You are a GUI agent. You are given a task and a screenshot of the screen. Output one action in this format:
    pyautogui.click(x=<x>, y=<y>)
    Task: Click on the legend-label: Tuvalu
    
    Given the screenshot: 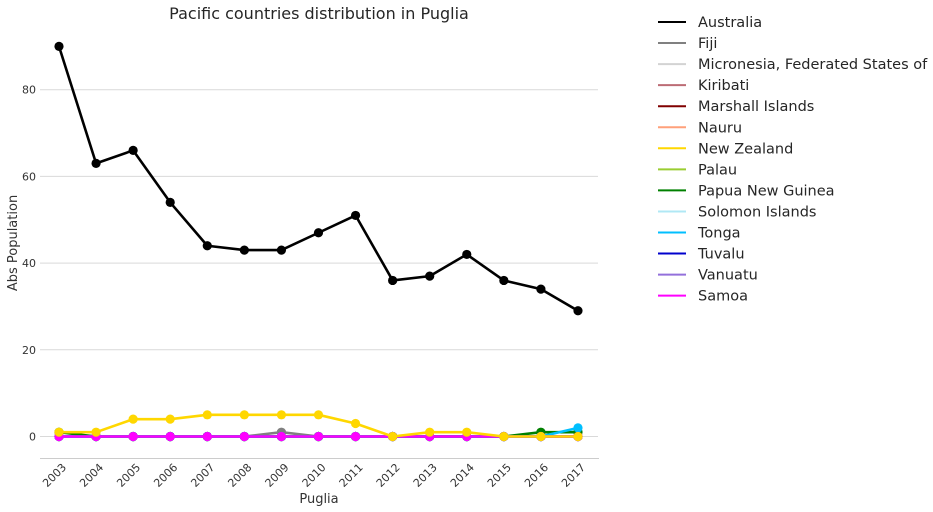 What is the action you would take?
    pyautogui.click(x=721, y=255)
    